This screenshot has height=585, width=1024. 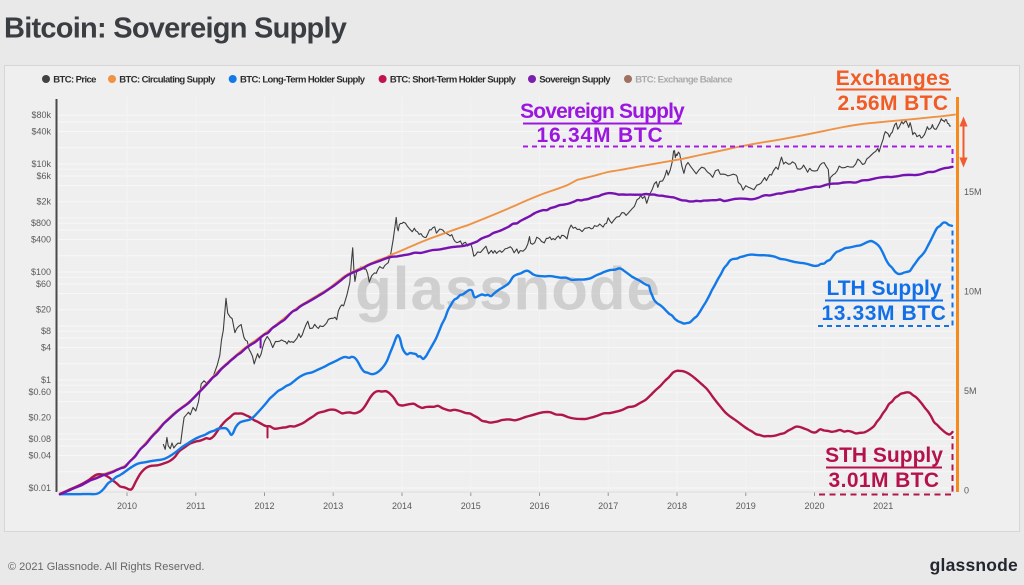 What do you see at coordinates (264, 506) in the screenshot?
I see `svg-text: 2012` at bounding box center [264, 506].